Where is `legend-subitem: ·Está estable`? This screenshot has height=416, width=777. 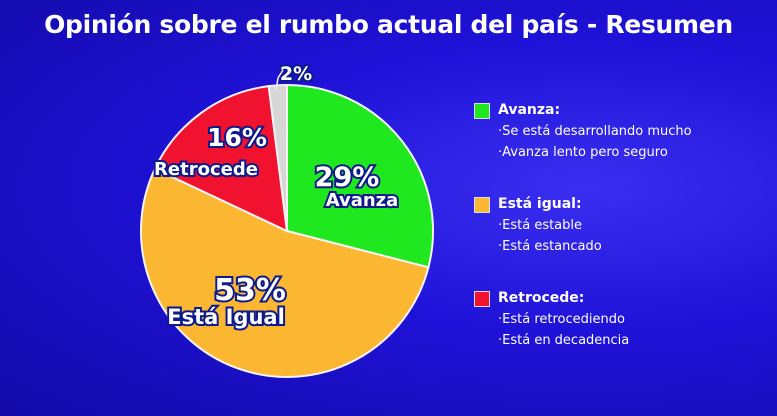
legend-subitem: ·Está estable is located at coordinates (540, 225).